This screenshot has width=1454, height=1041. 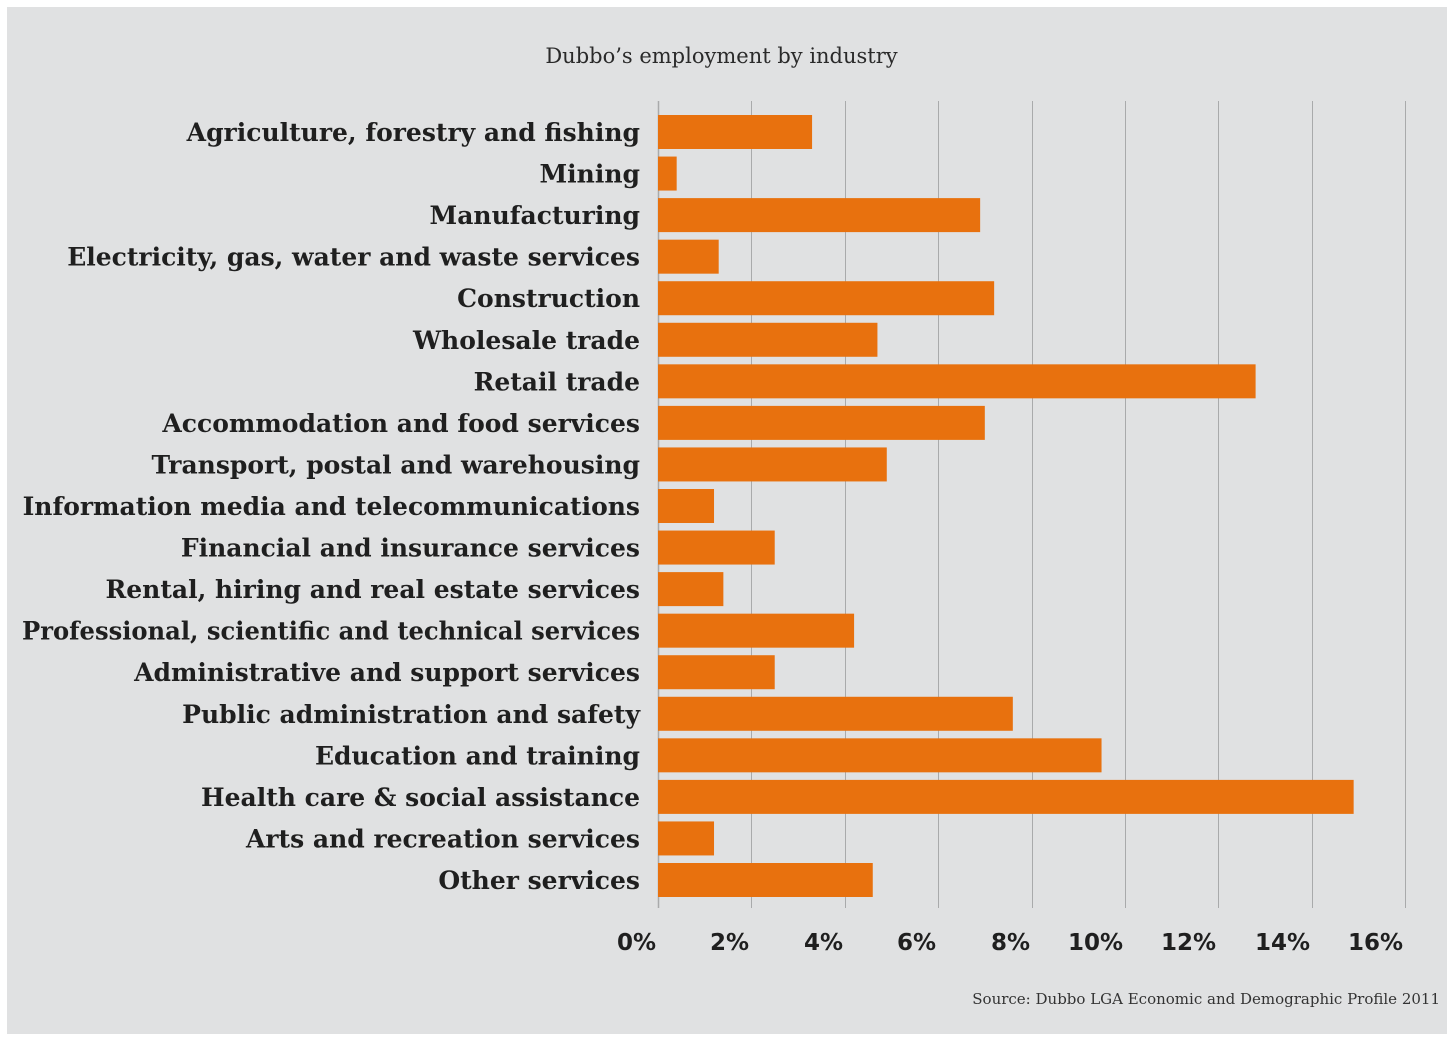 What do you see at coordinates (535, 215) in the screenshot?
I see `category-label: Manufacturing` at bounding box center [535, 215].